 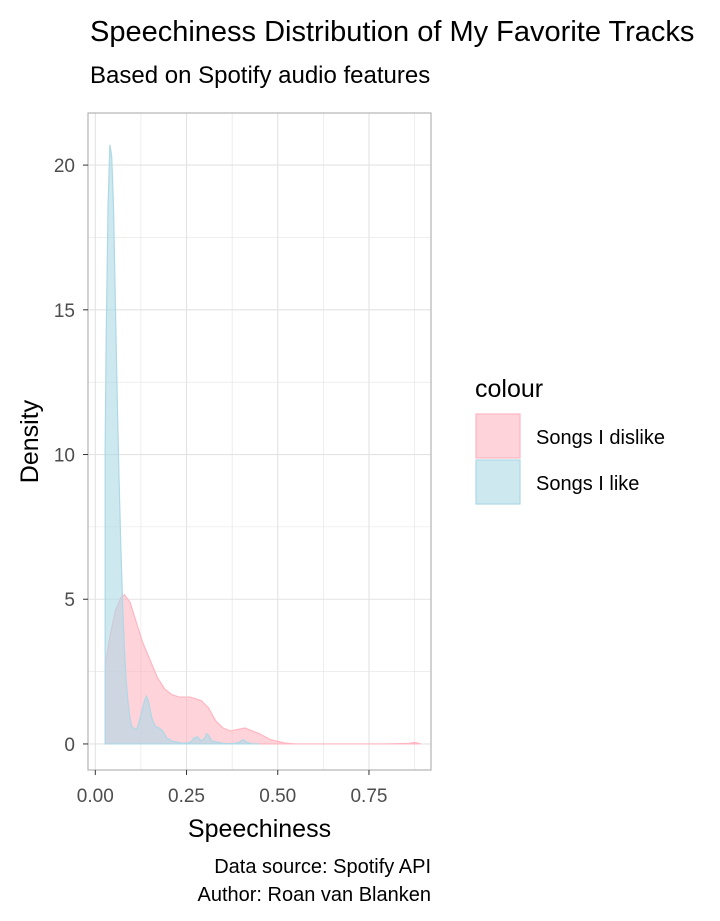 What do you see at coordinates (182, 444) in the screenshot?
I see `density-area-like` at bounding box center [182, 444].